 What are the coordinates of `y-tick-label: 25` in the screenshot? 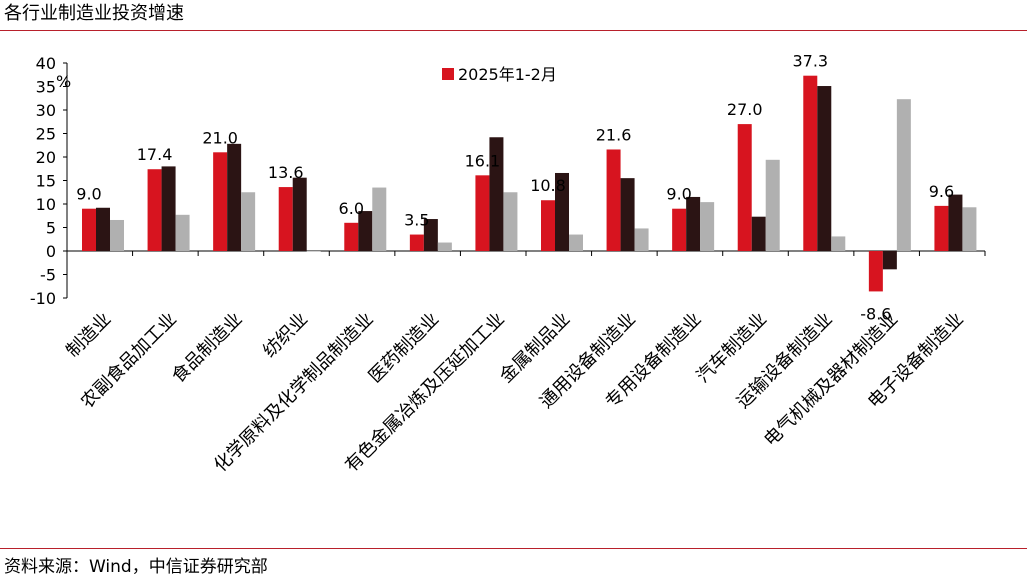 It's located at (46, 134).